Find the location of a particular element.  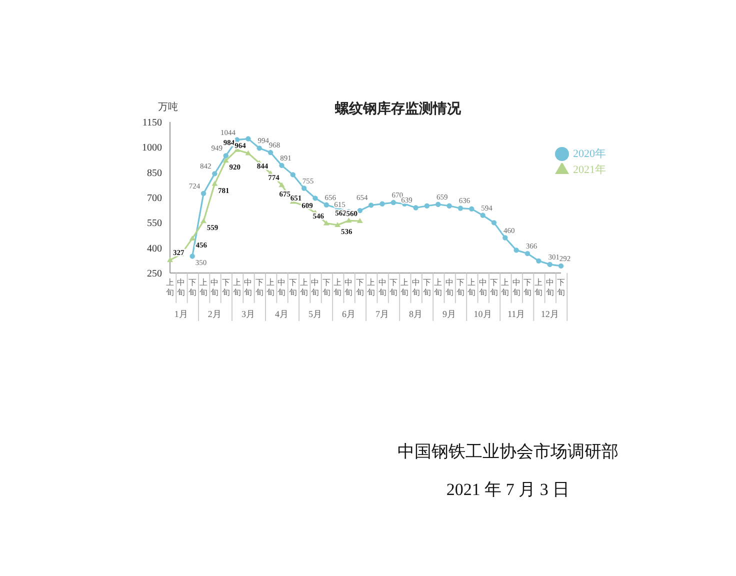

y-tick-label: 400 is located at coordinates (154, 248).